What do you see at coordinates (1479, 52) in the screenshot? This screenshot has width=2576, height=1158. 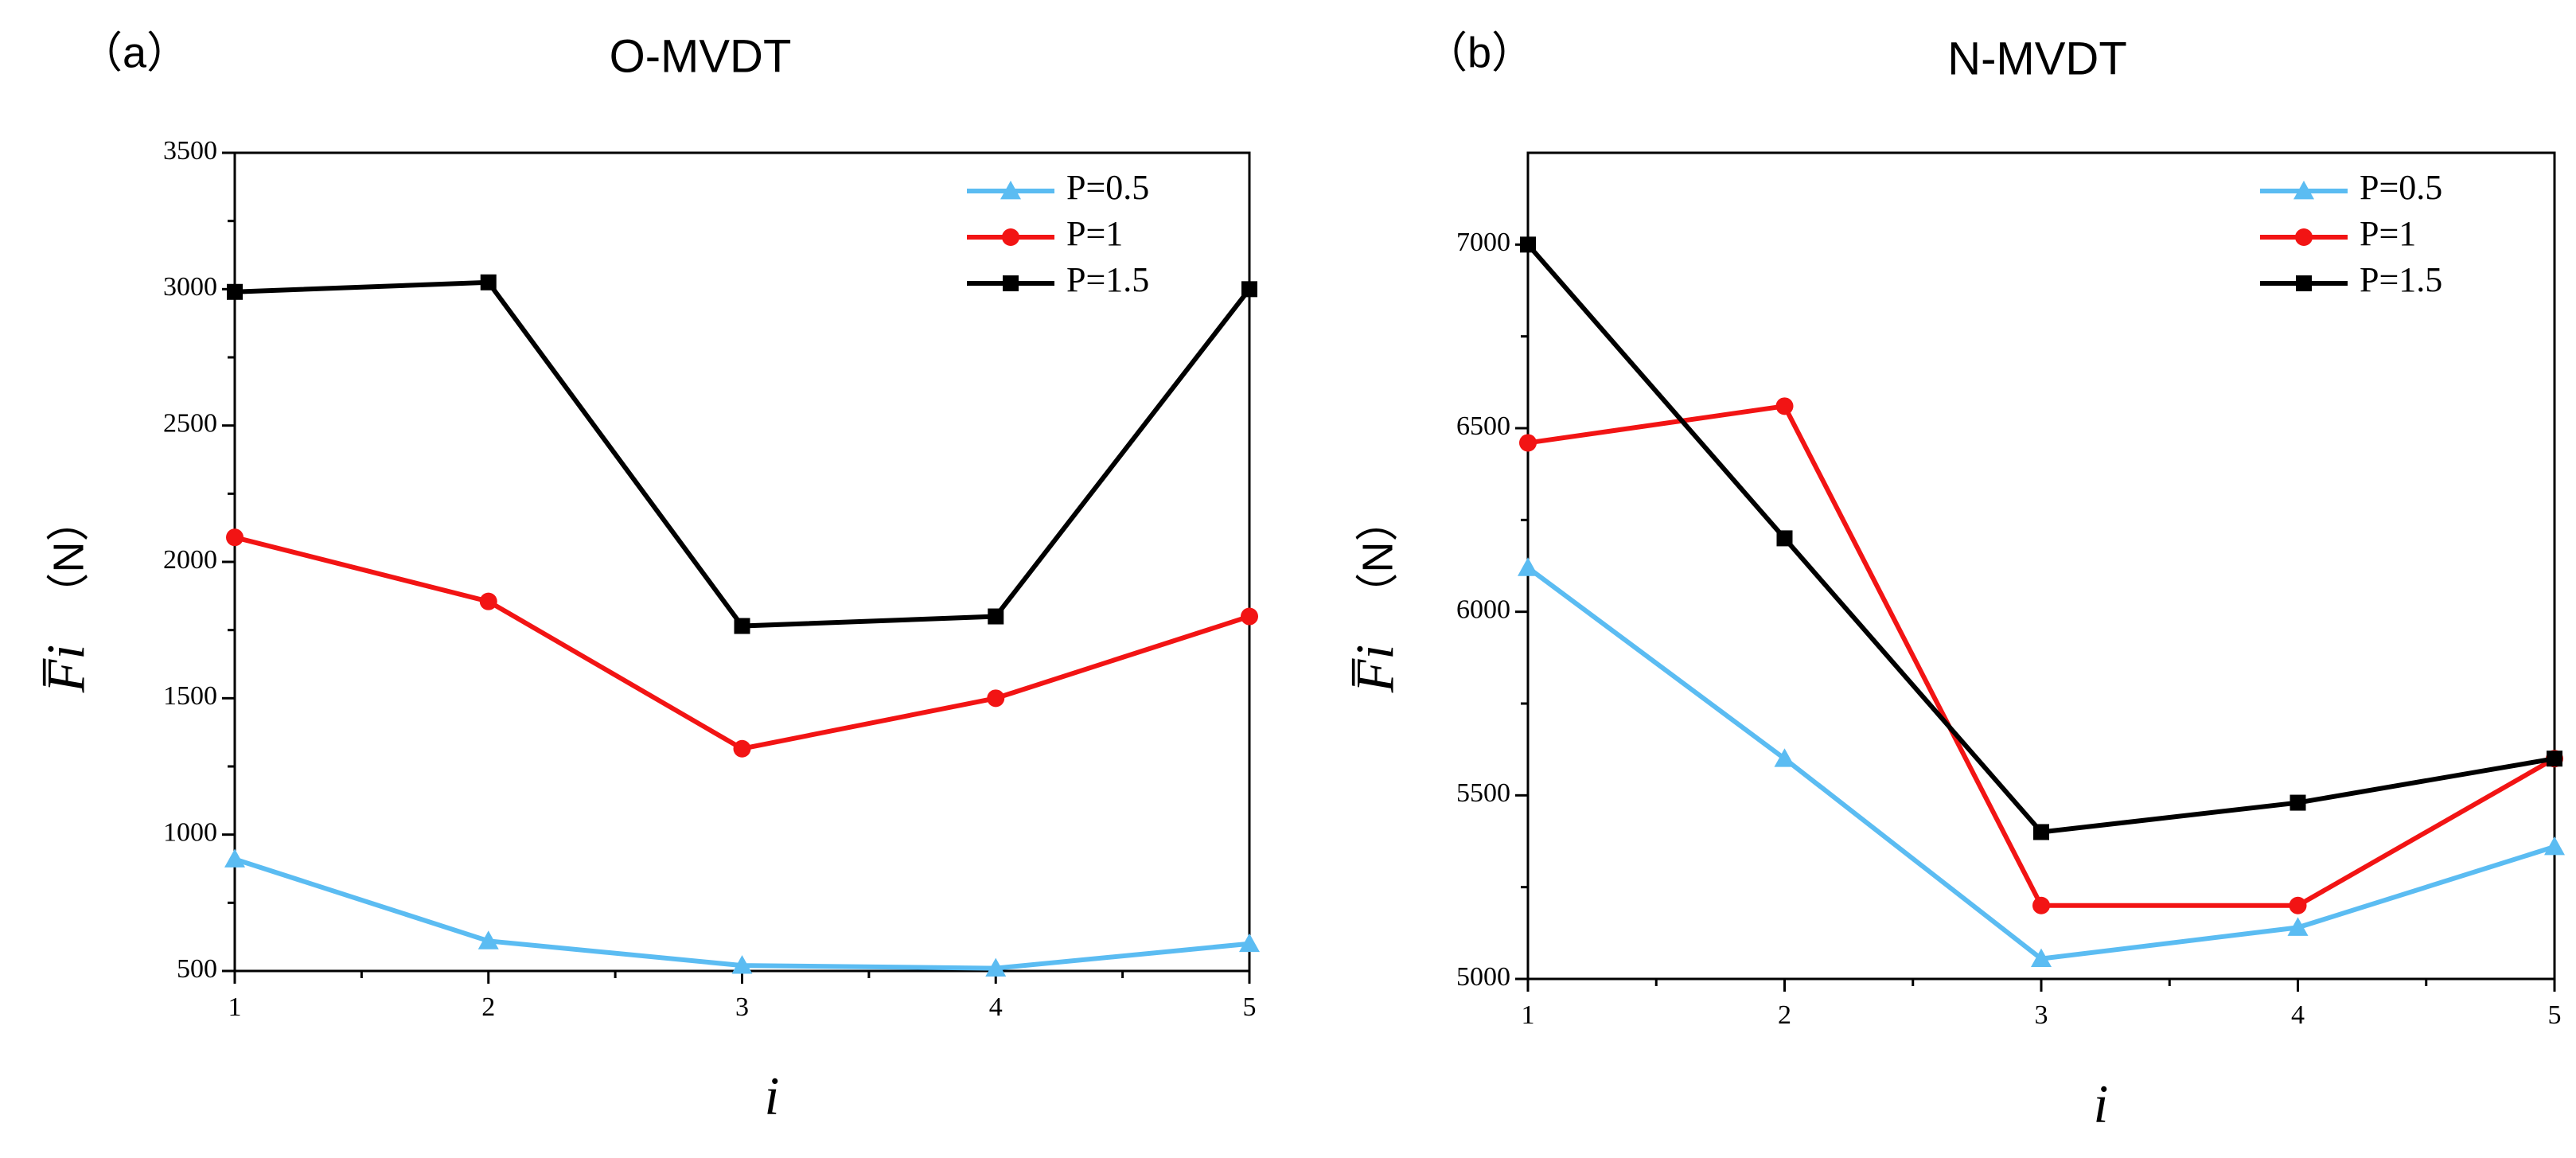 I see `panel-label: （b）` at bounding box center [1479, 52].